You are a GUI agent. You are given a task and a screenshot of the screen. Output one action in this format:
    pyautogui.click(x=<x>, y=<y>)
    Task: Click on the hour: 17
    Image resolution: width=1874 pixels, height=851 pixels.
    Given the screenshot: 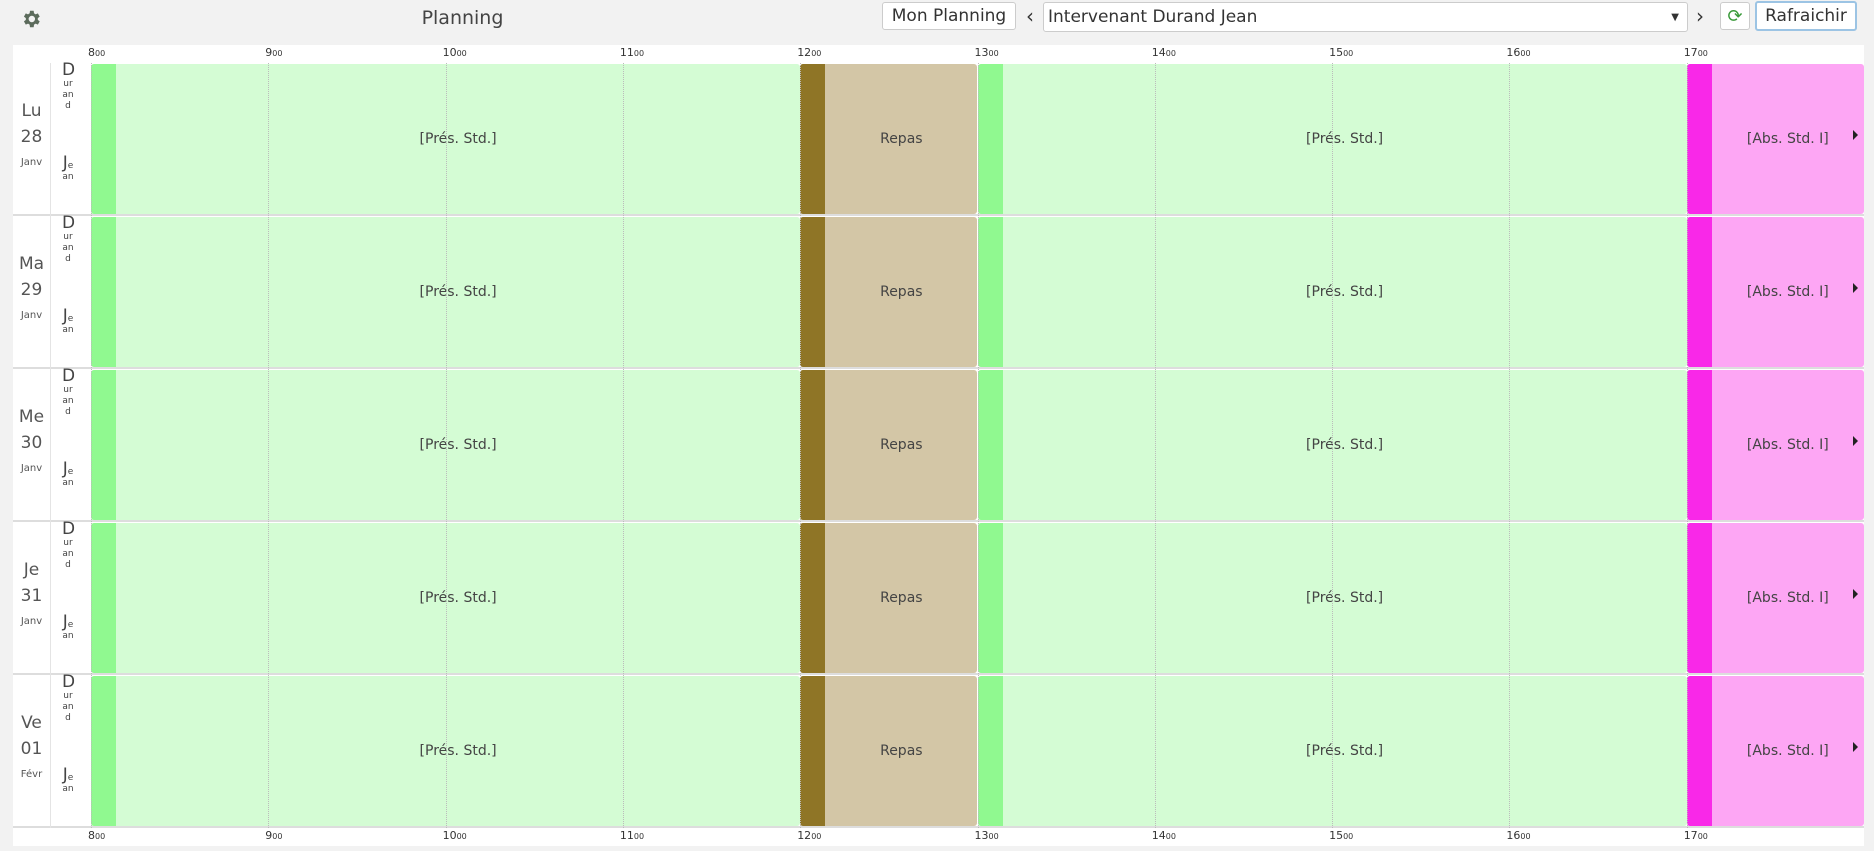 What is the action you would take?
    pyautogui.click(x=1690, y=835)
    